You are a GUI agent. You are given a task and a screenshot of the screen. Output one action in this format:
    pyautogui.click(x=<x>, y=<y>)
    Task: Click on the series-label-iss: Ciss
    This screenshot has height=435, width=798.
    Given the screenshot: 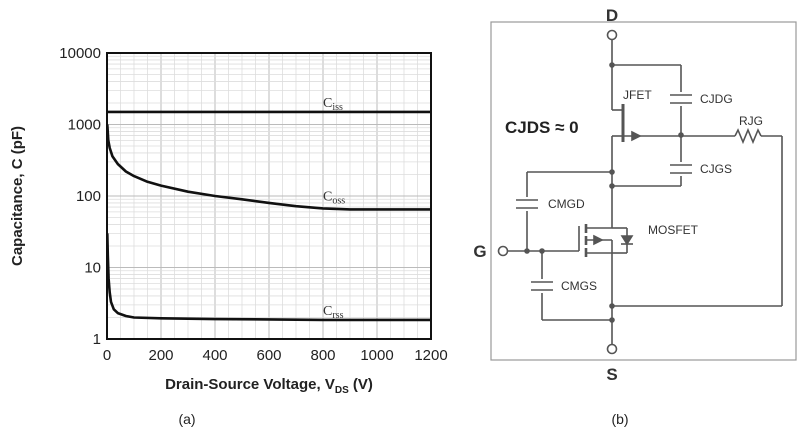 What is the action you would take?
    pyautogui.click(x=333, y=104)
    